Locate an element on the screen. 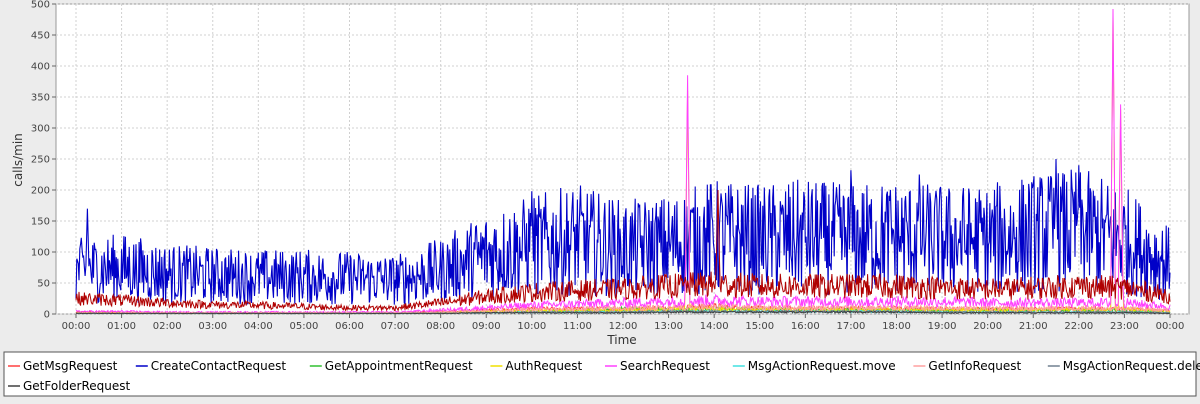  x-tick-label: 23:00 is located at coordinates (1124, 326).